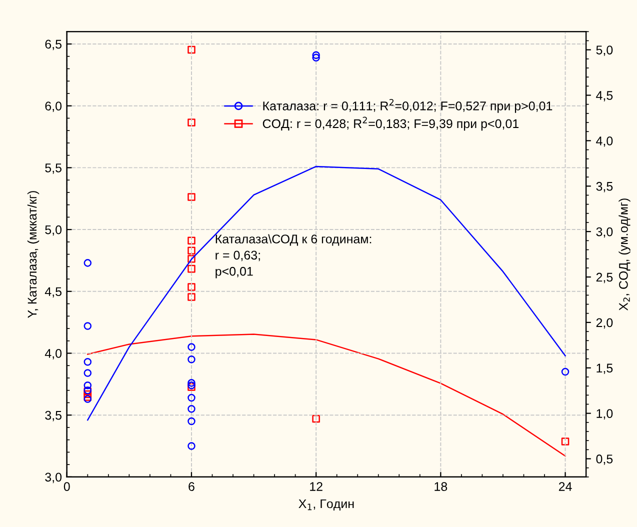 The image size is (637, 527). Describe the element at coordinates (624, 254) in the screenshot. I see `y2-axis-title: X$_{2}$, СОД, (ум.од/мг)` at that location.